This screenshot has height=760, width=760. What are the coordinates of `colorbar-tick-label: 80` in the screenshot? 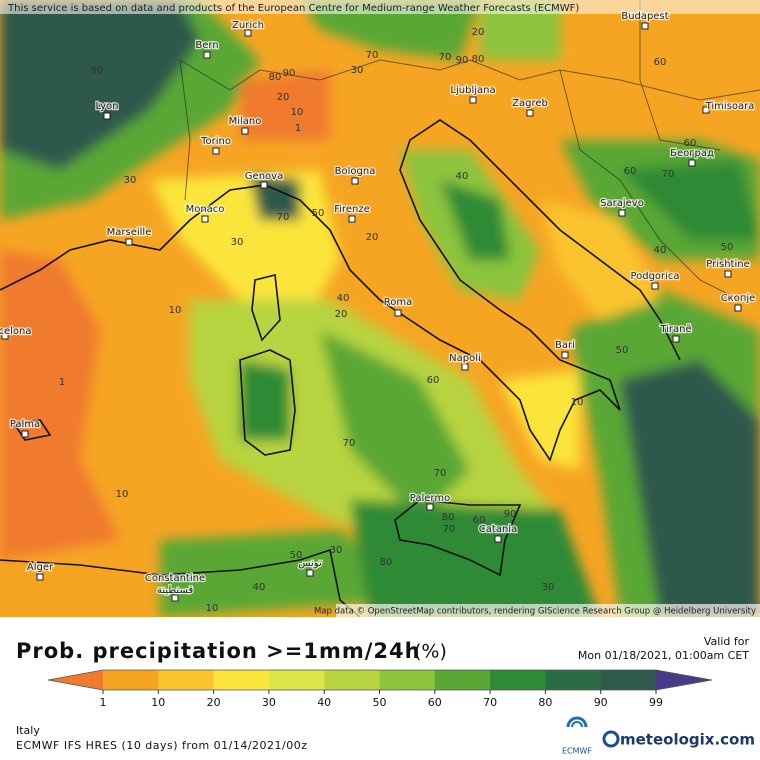 It's located at (545, 702).